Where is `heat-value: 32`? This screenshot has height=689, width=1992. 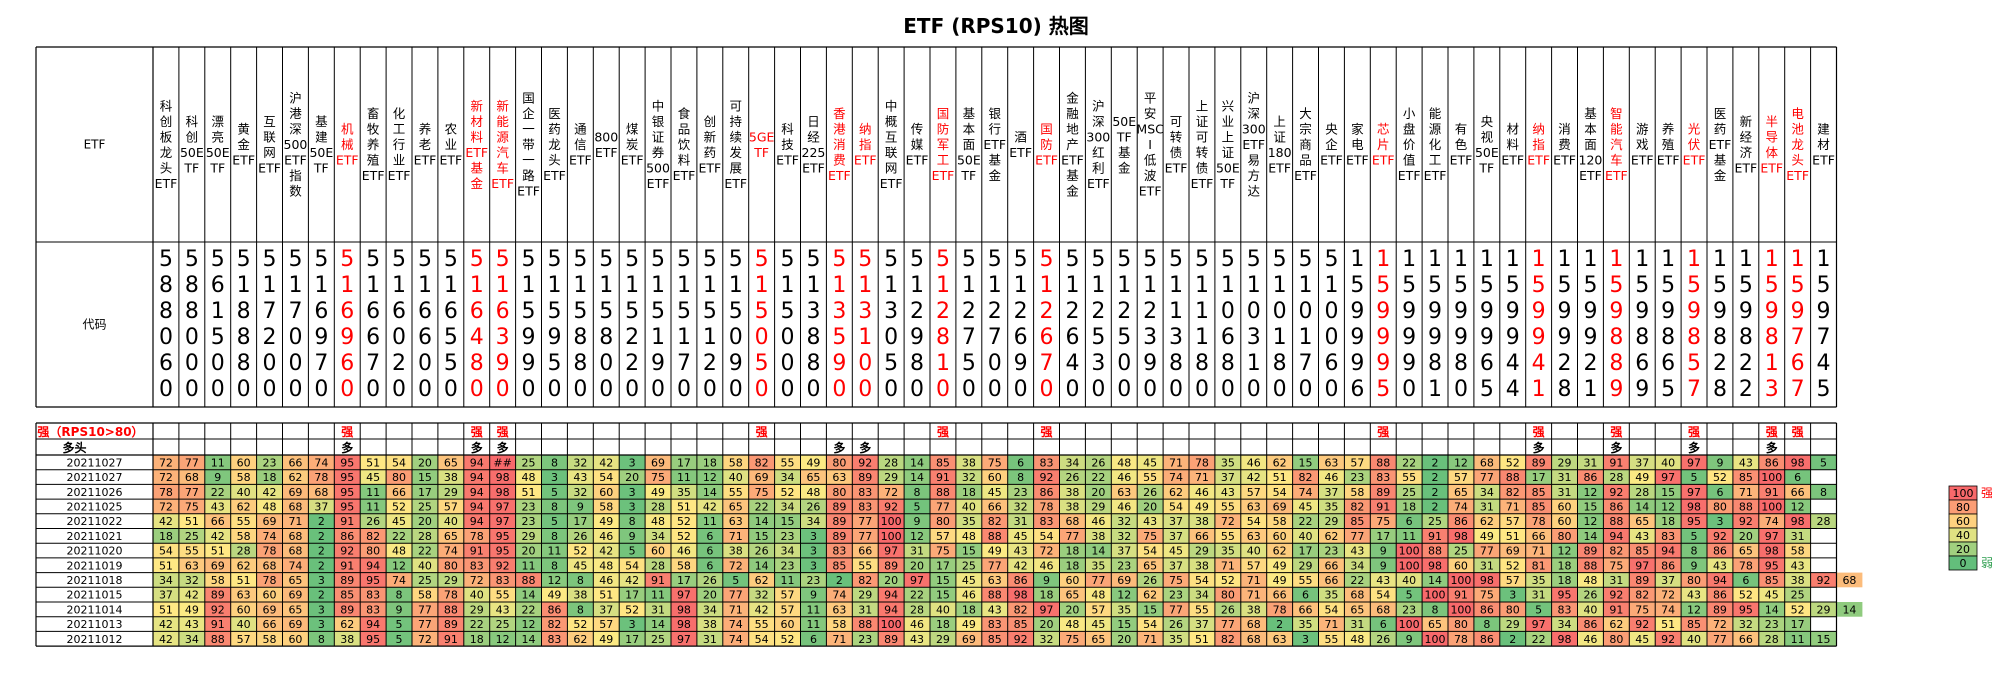
heat-value: 32 is located at coordinates (1047, 639).